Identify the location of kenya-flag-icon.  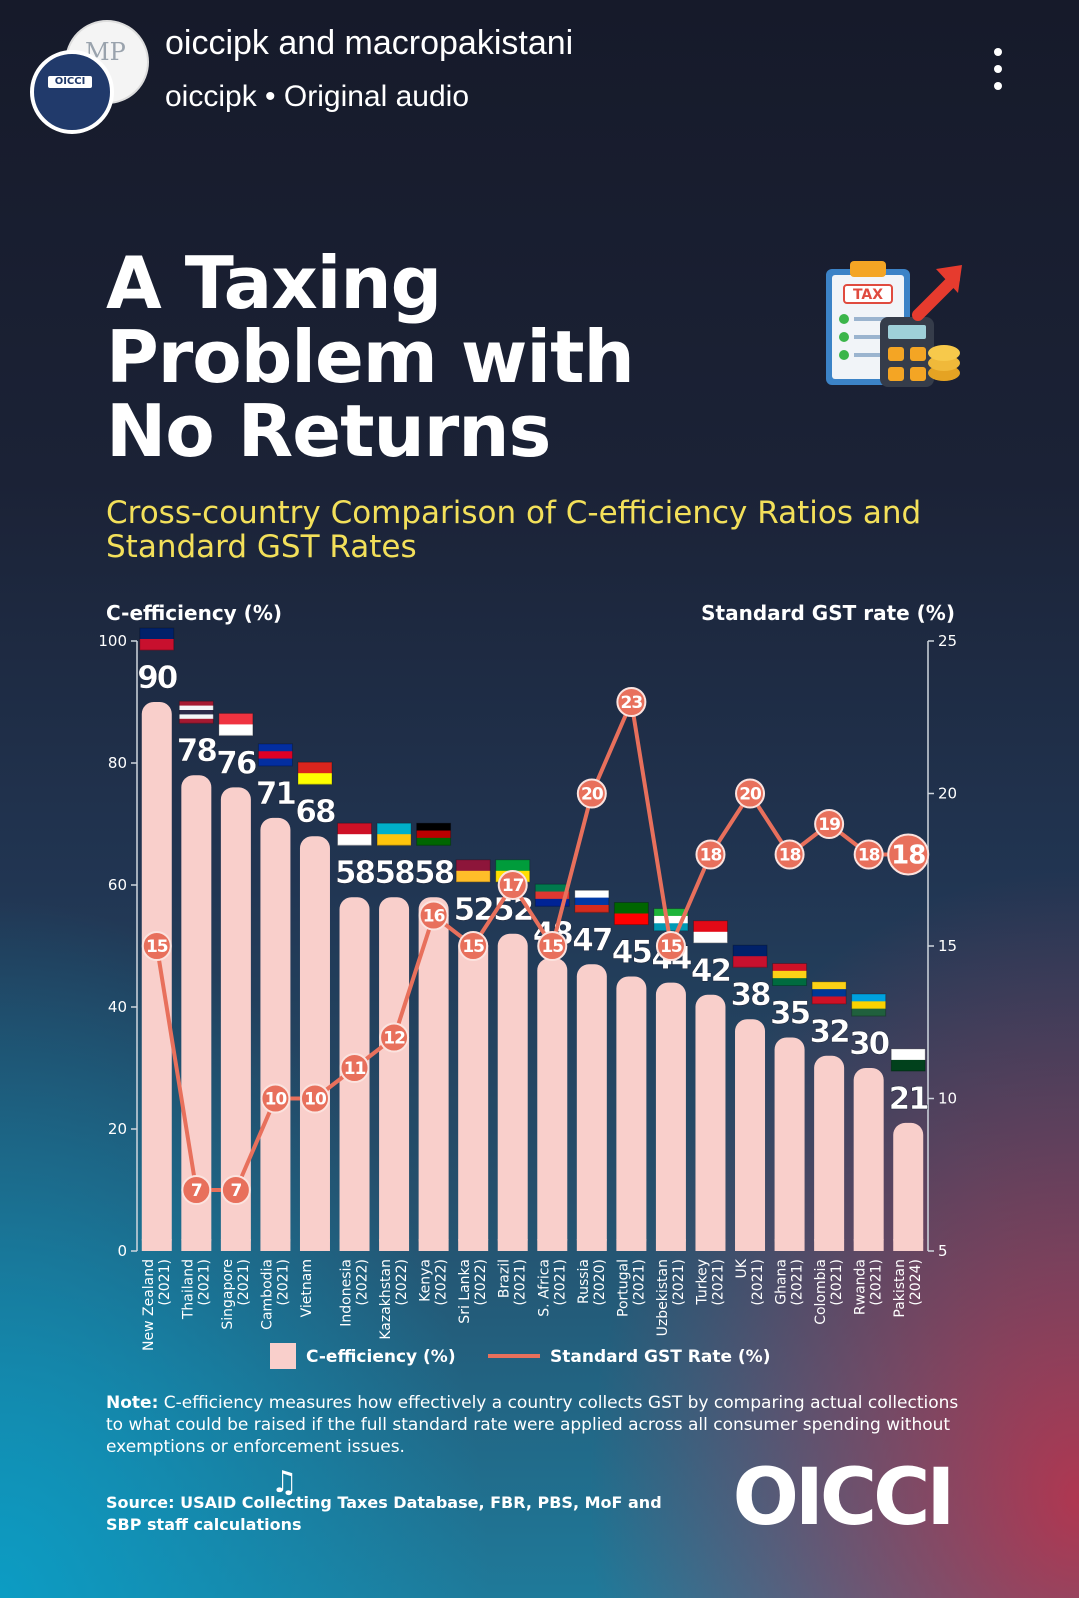
(434, 834).